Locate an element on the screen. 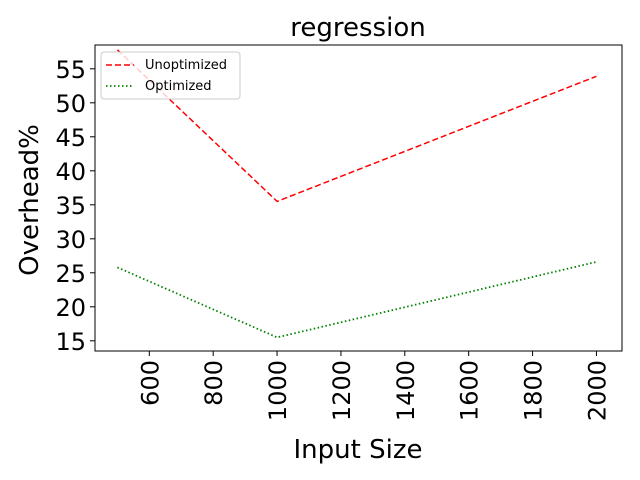 This screenshot has width=640, height=480. legend-label-optimized: Optimized is located at coordinates (178, 86).